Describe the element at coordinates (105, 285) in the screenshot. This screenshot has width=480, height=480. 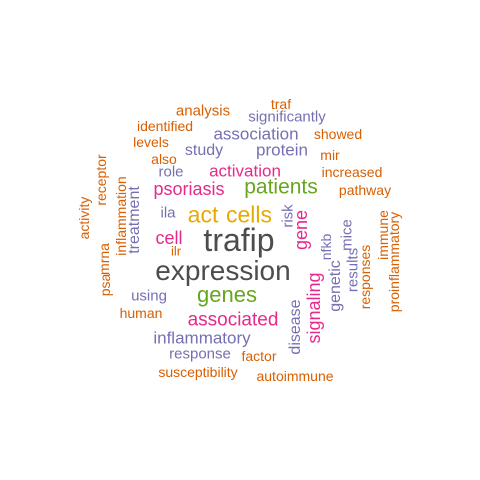
I see `cloud-word: psa` at that location.